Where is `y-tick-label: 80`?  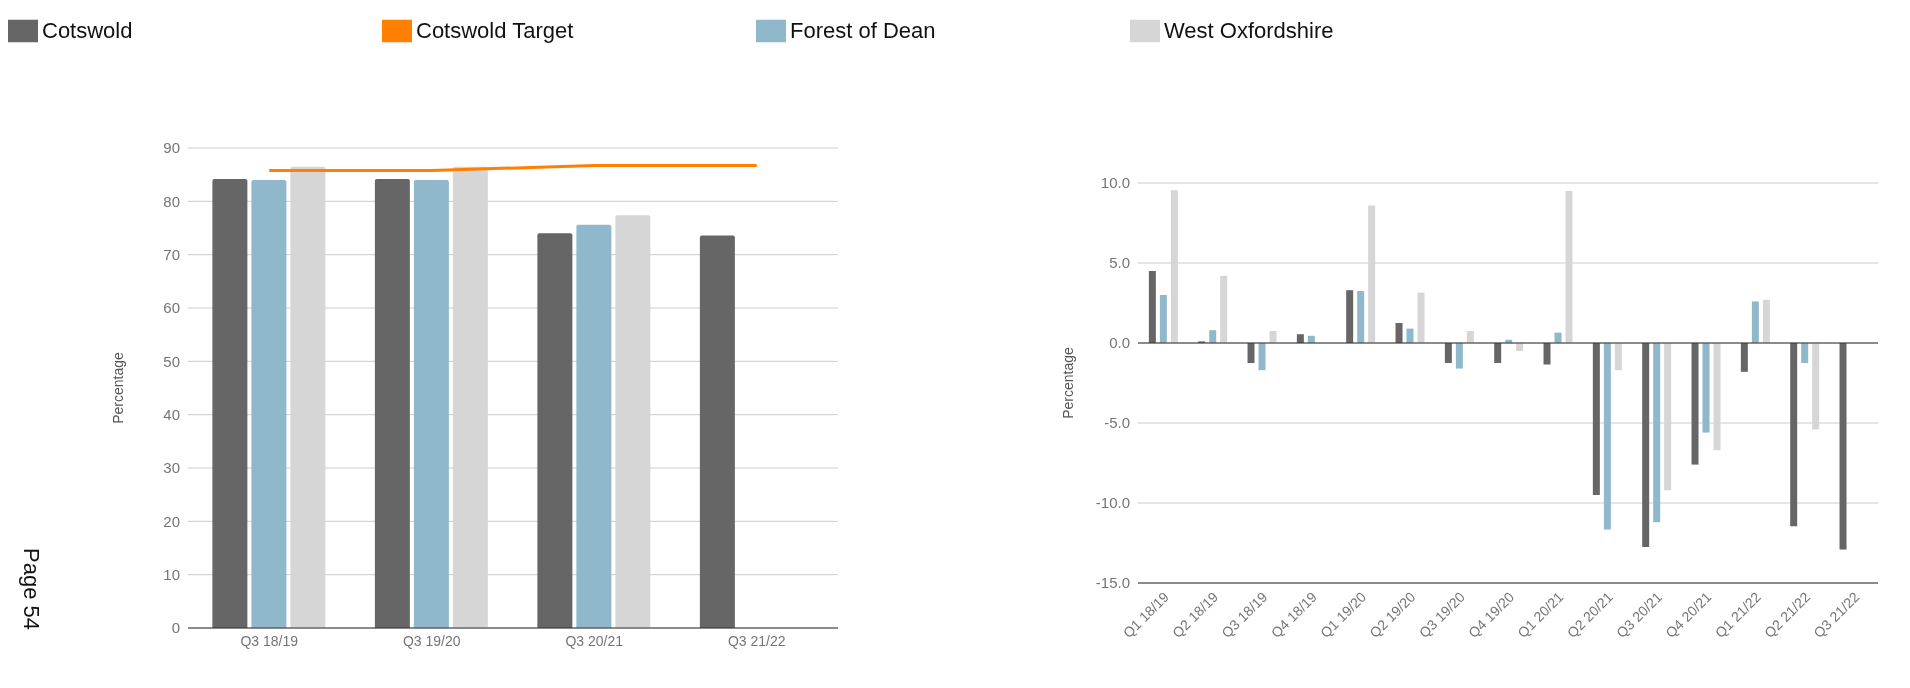
y-tick-label: 80 is located at coordinates (171, 201).